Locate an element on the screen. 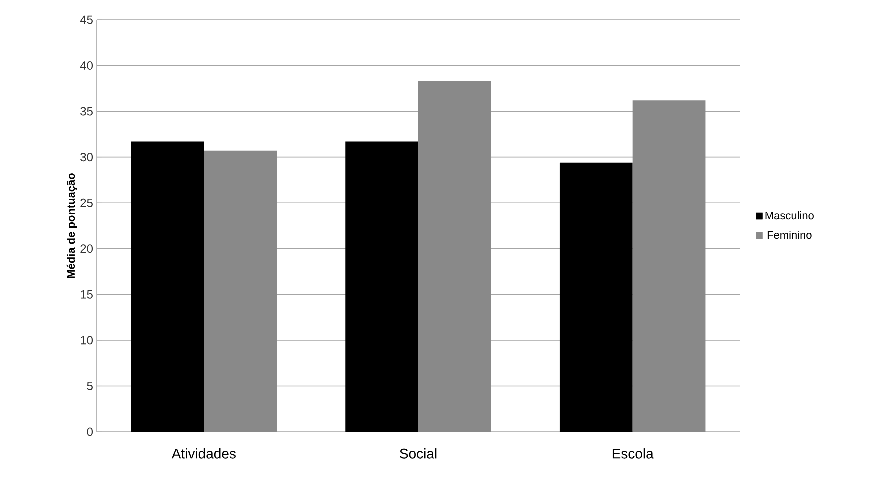 The height and width of the screenshot is (484, 890). y-tick-label: 25 is located at coordinates (86, 203).